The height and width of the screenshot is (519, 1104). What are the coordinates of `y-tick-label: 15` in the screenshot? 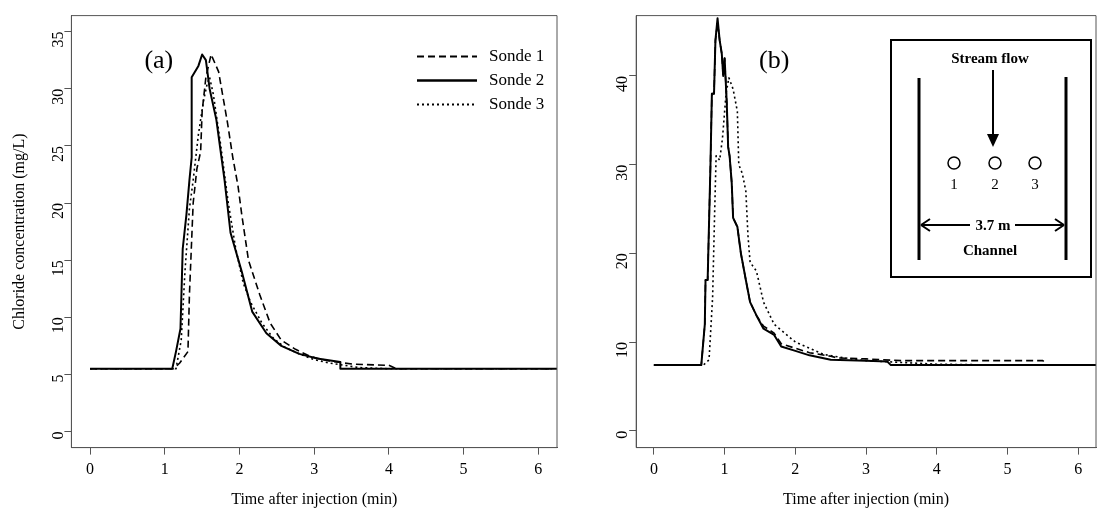 It's located at (57, 268).